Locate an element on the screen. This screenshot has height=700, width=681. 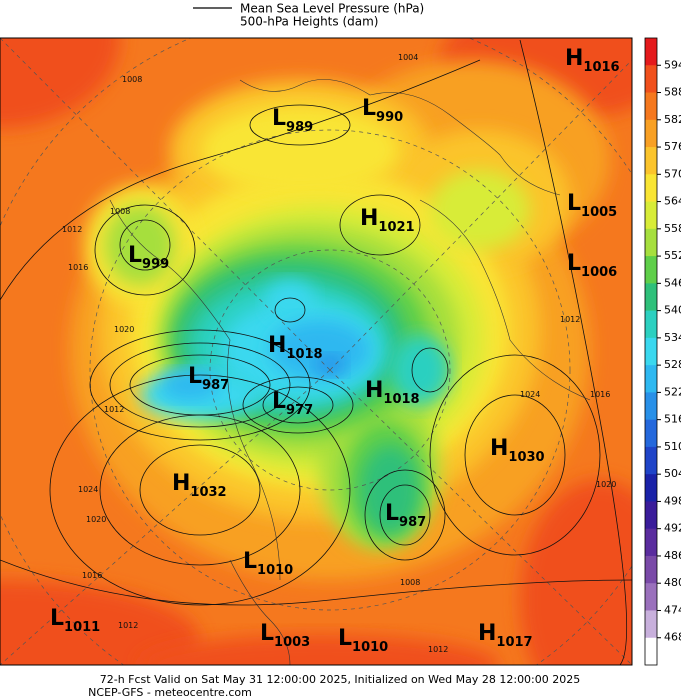
colorbar-tick-label: 468 is located at coordinates (672, 637).